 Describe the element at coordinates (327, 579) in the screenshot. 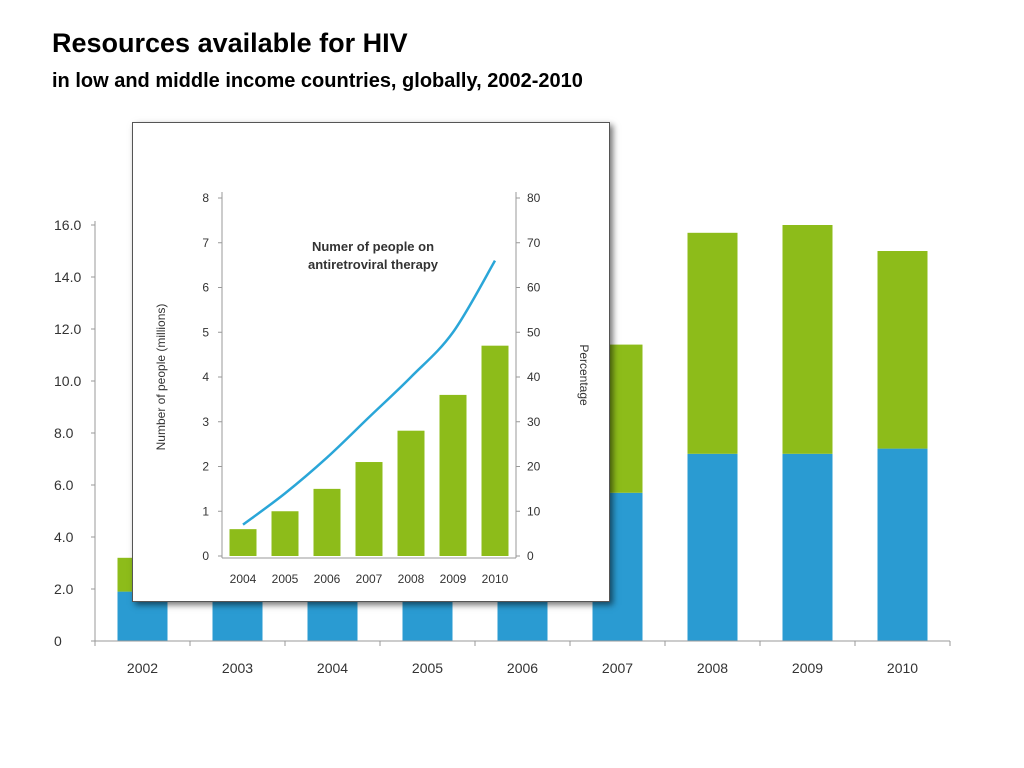

I see `inset-x-tick-label: 2006` at that location.